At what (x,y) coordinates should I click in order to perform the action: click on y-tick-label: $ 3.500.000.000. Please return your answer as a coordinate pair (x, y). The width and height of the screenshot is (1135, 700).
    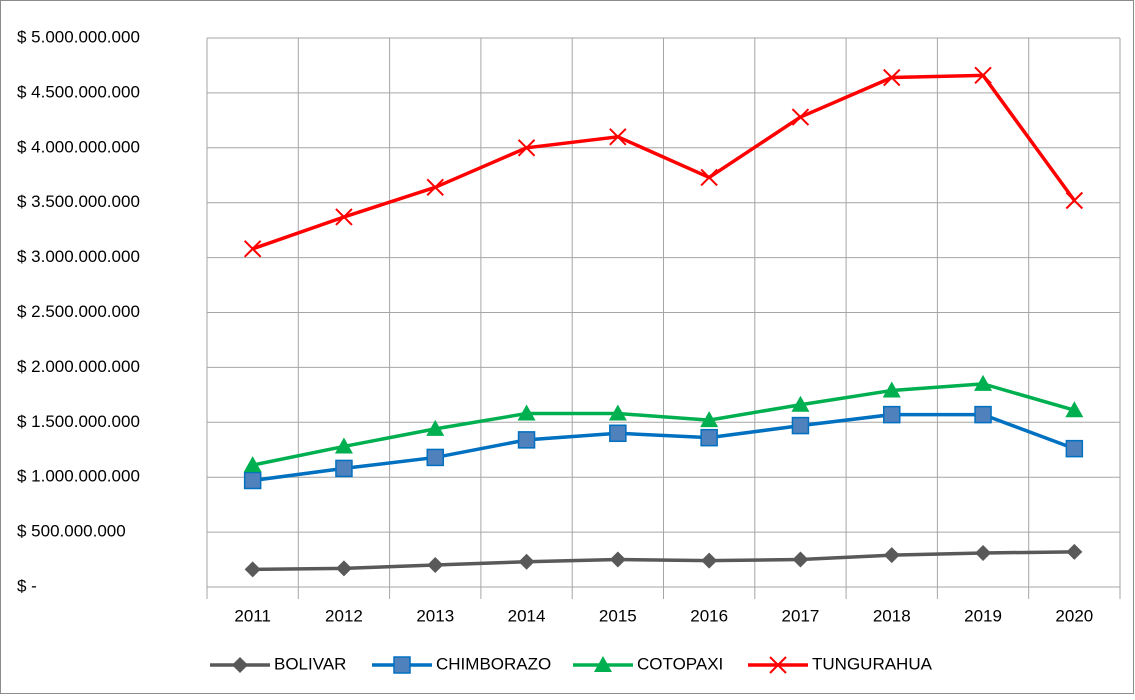
    Looking at the image, I should click on (78, 201).